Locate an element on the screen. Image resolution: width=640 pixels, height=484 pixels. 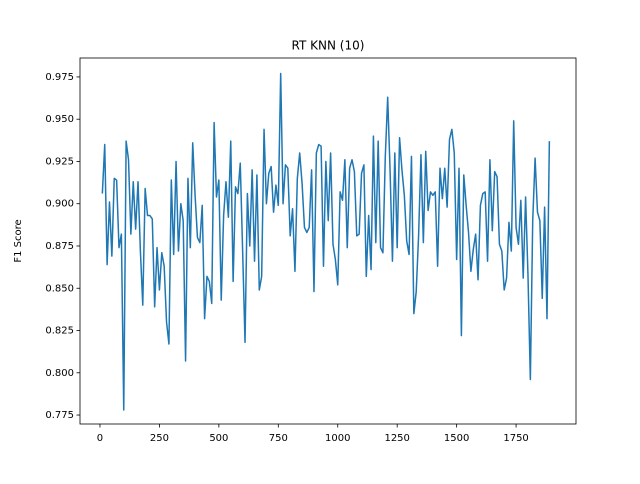
y-tick-label: 0.775 is located at coordinates (59, 415).